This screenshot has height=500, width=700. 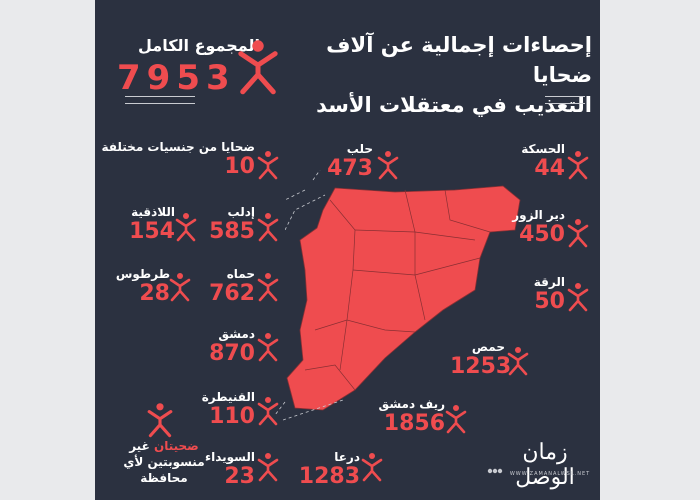 I want to click on total-label: المجموع الكامل, so click(x=199, y=45).